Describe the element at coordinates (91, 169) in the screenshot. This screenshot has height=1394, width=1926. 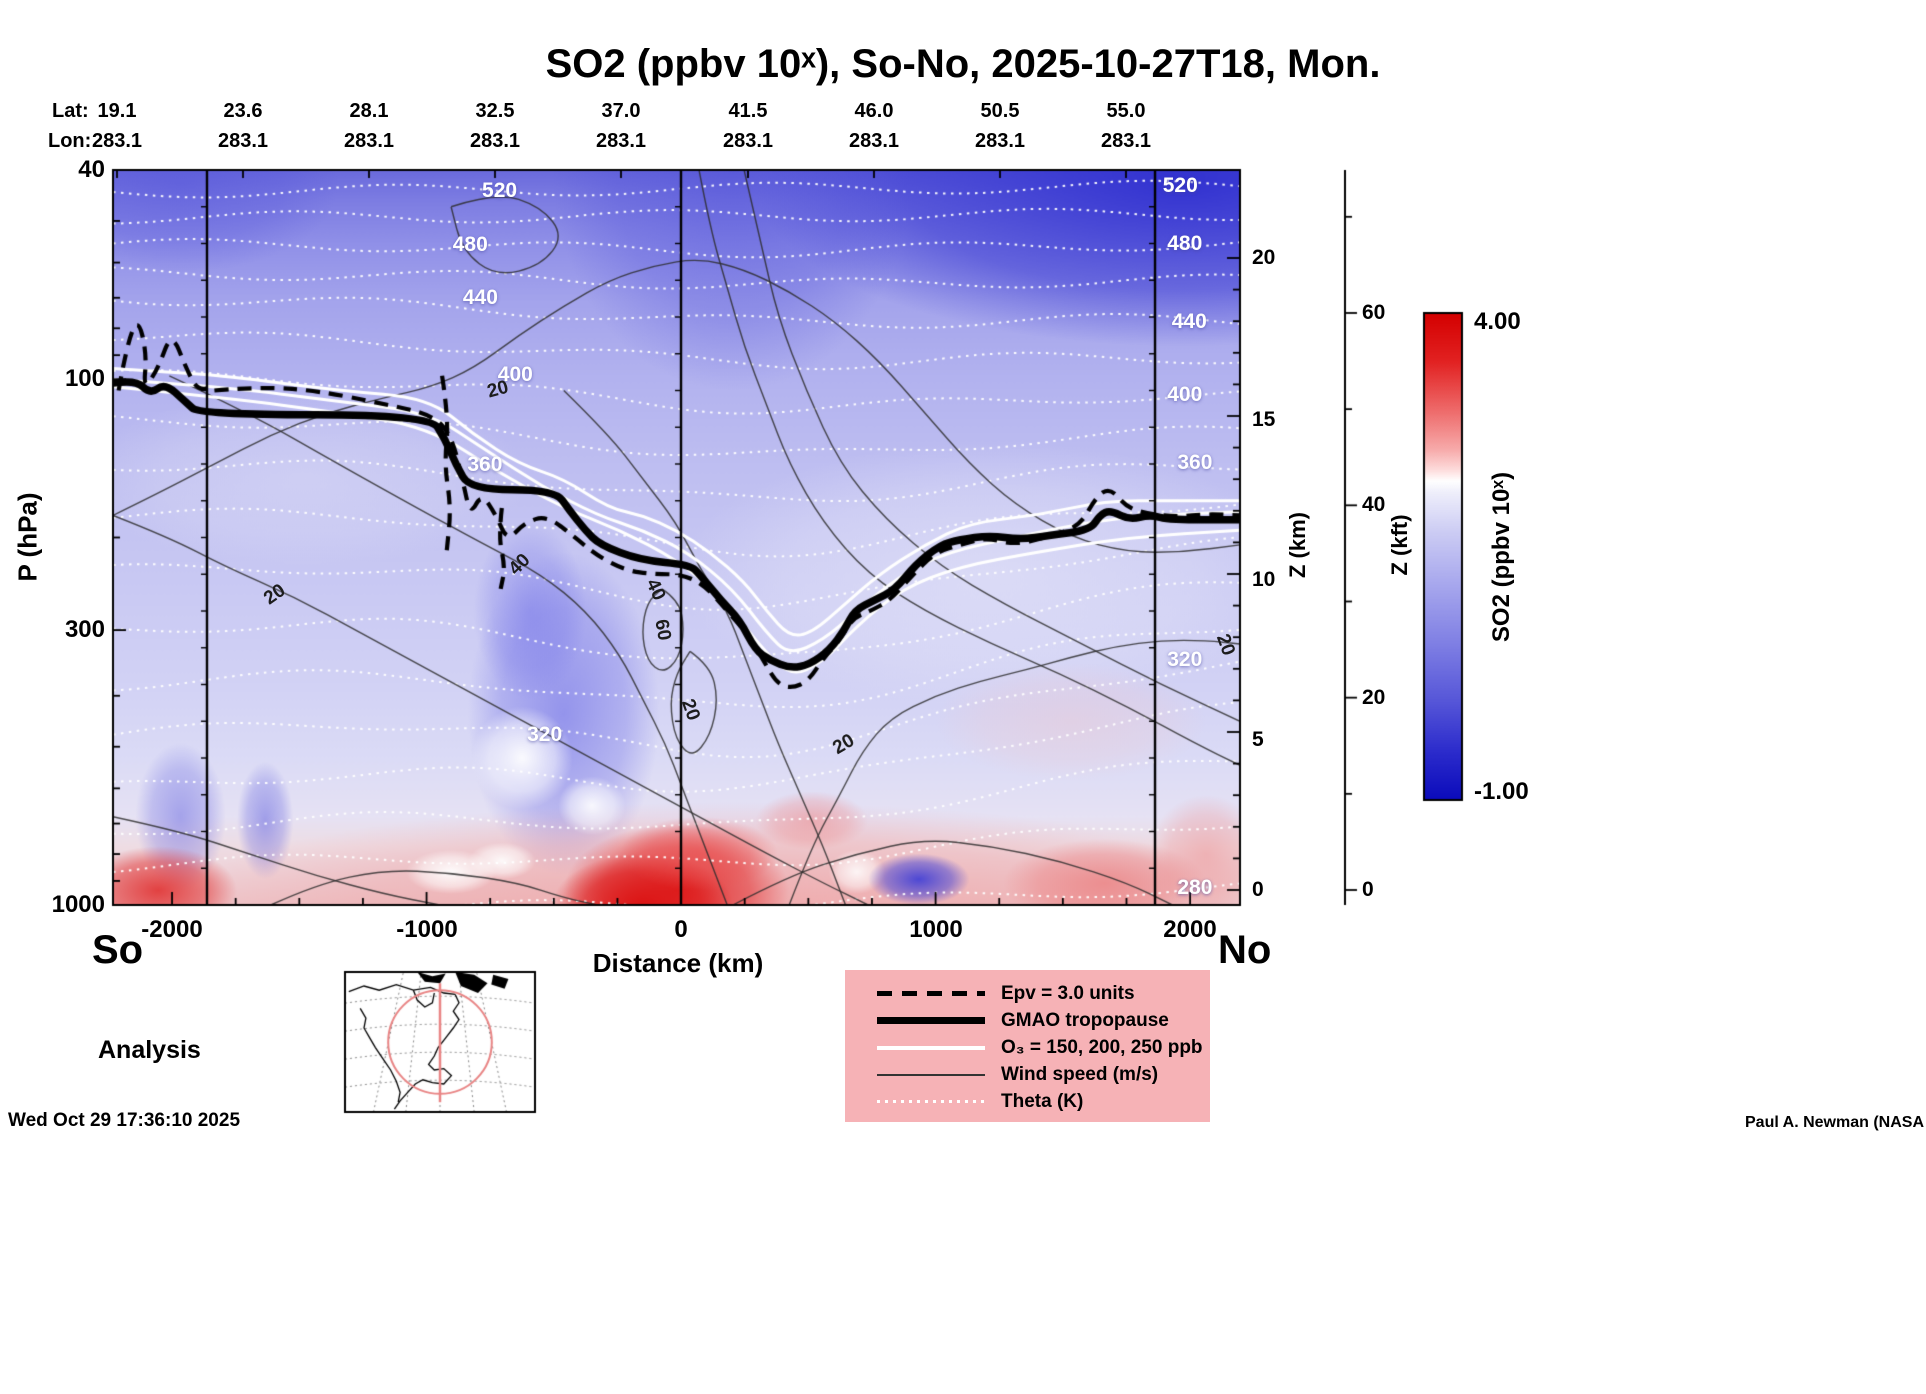
I see `pressure-tick: 40` at that location.